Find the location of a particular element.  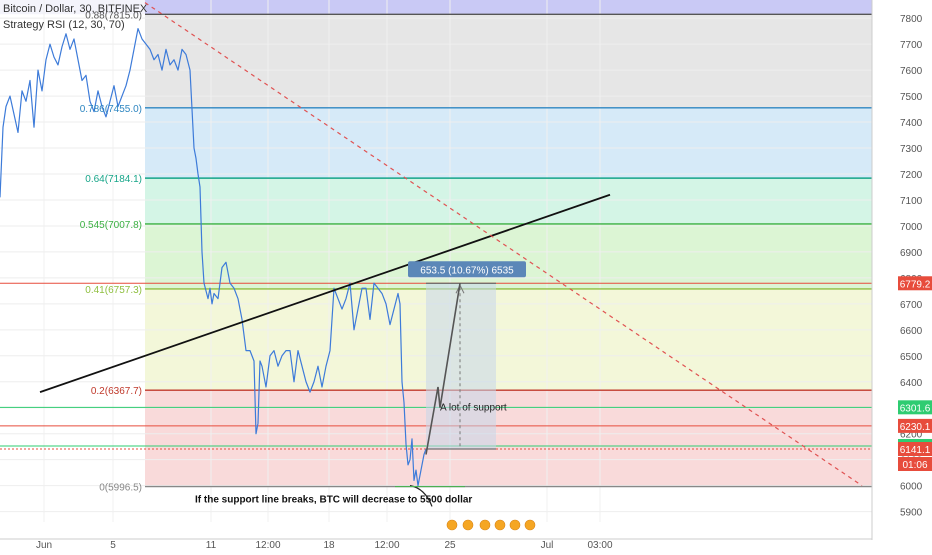

price-tick-label: 6600 is located at coordinates (911, 331).